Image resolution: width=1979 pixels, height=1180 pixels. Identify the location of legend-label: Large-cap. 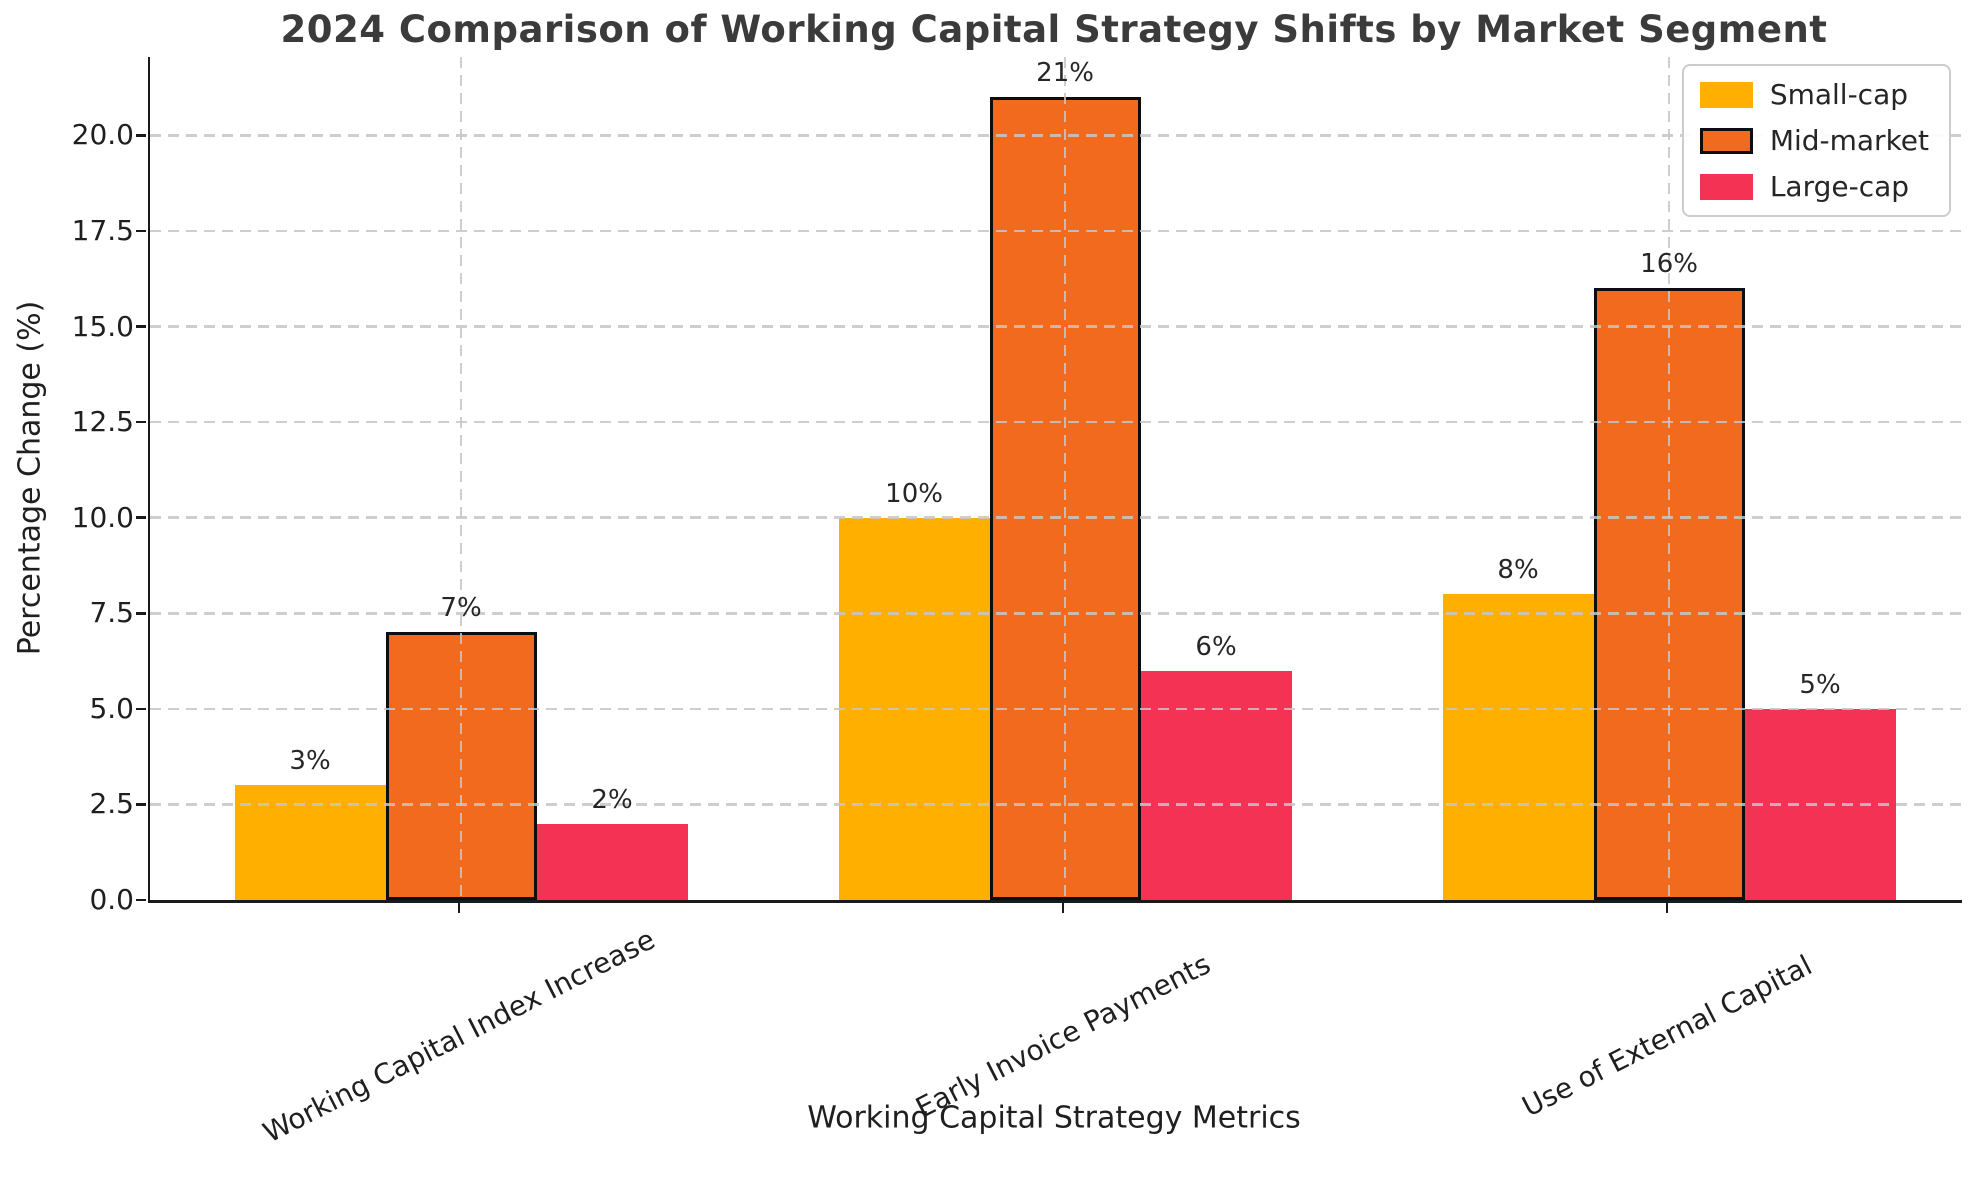
(1839, 186).